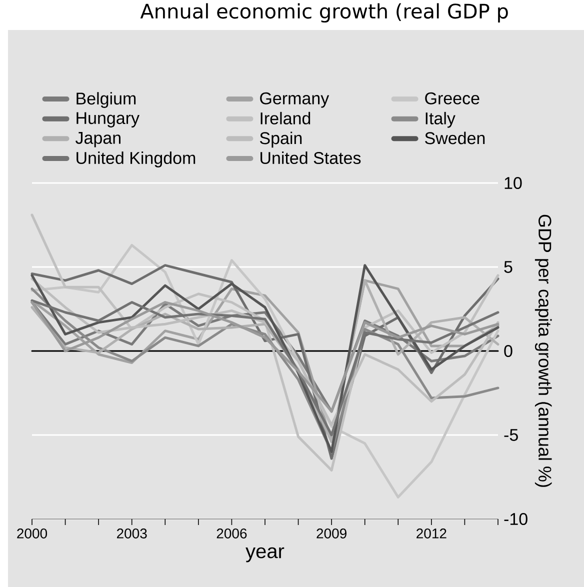  Describe the element at coordinates (295, 100) in the screenshot. I see `legend-label: Germany` at that location.